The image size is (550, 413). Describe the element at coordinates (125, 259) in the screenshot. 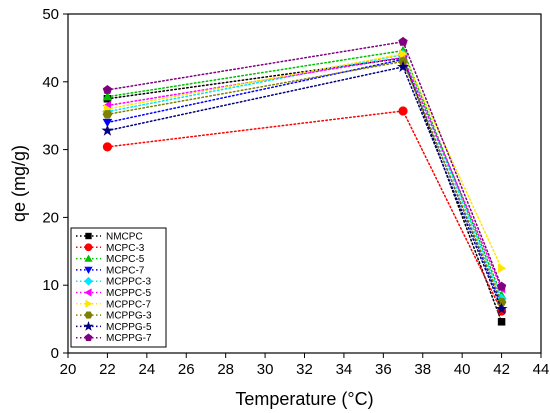

I see `legend-label: MCPC-5` at that location.